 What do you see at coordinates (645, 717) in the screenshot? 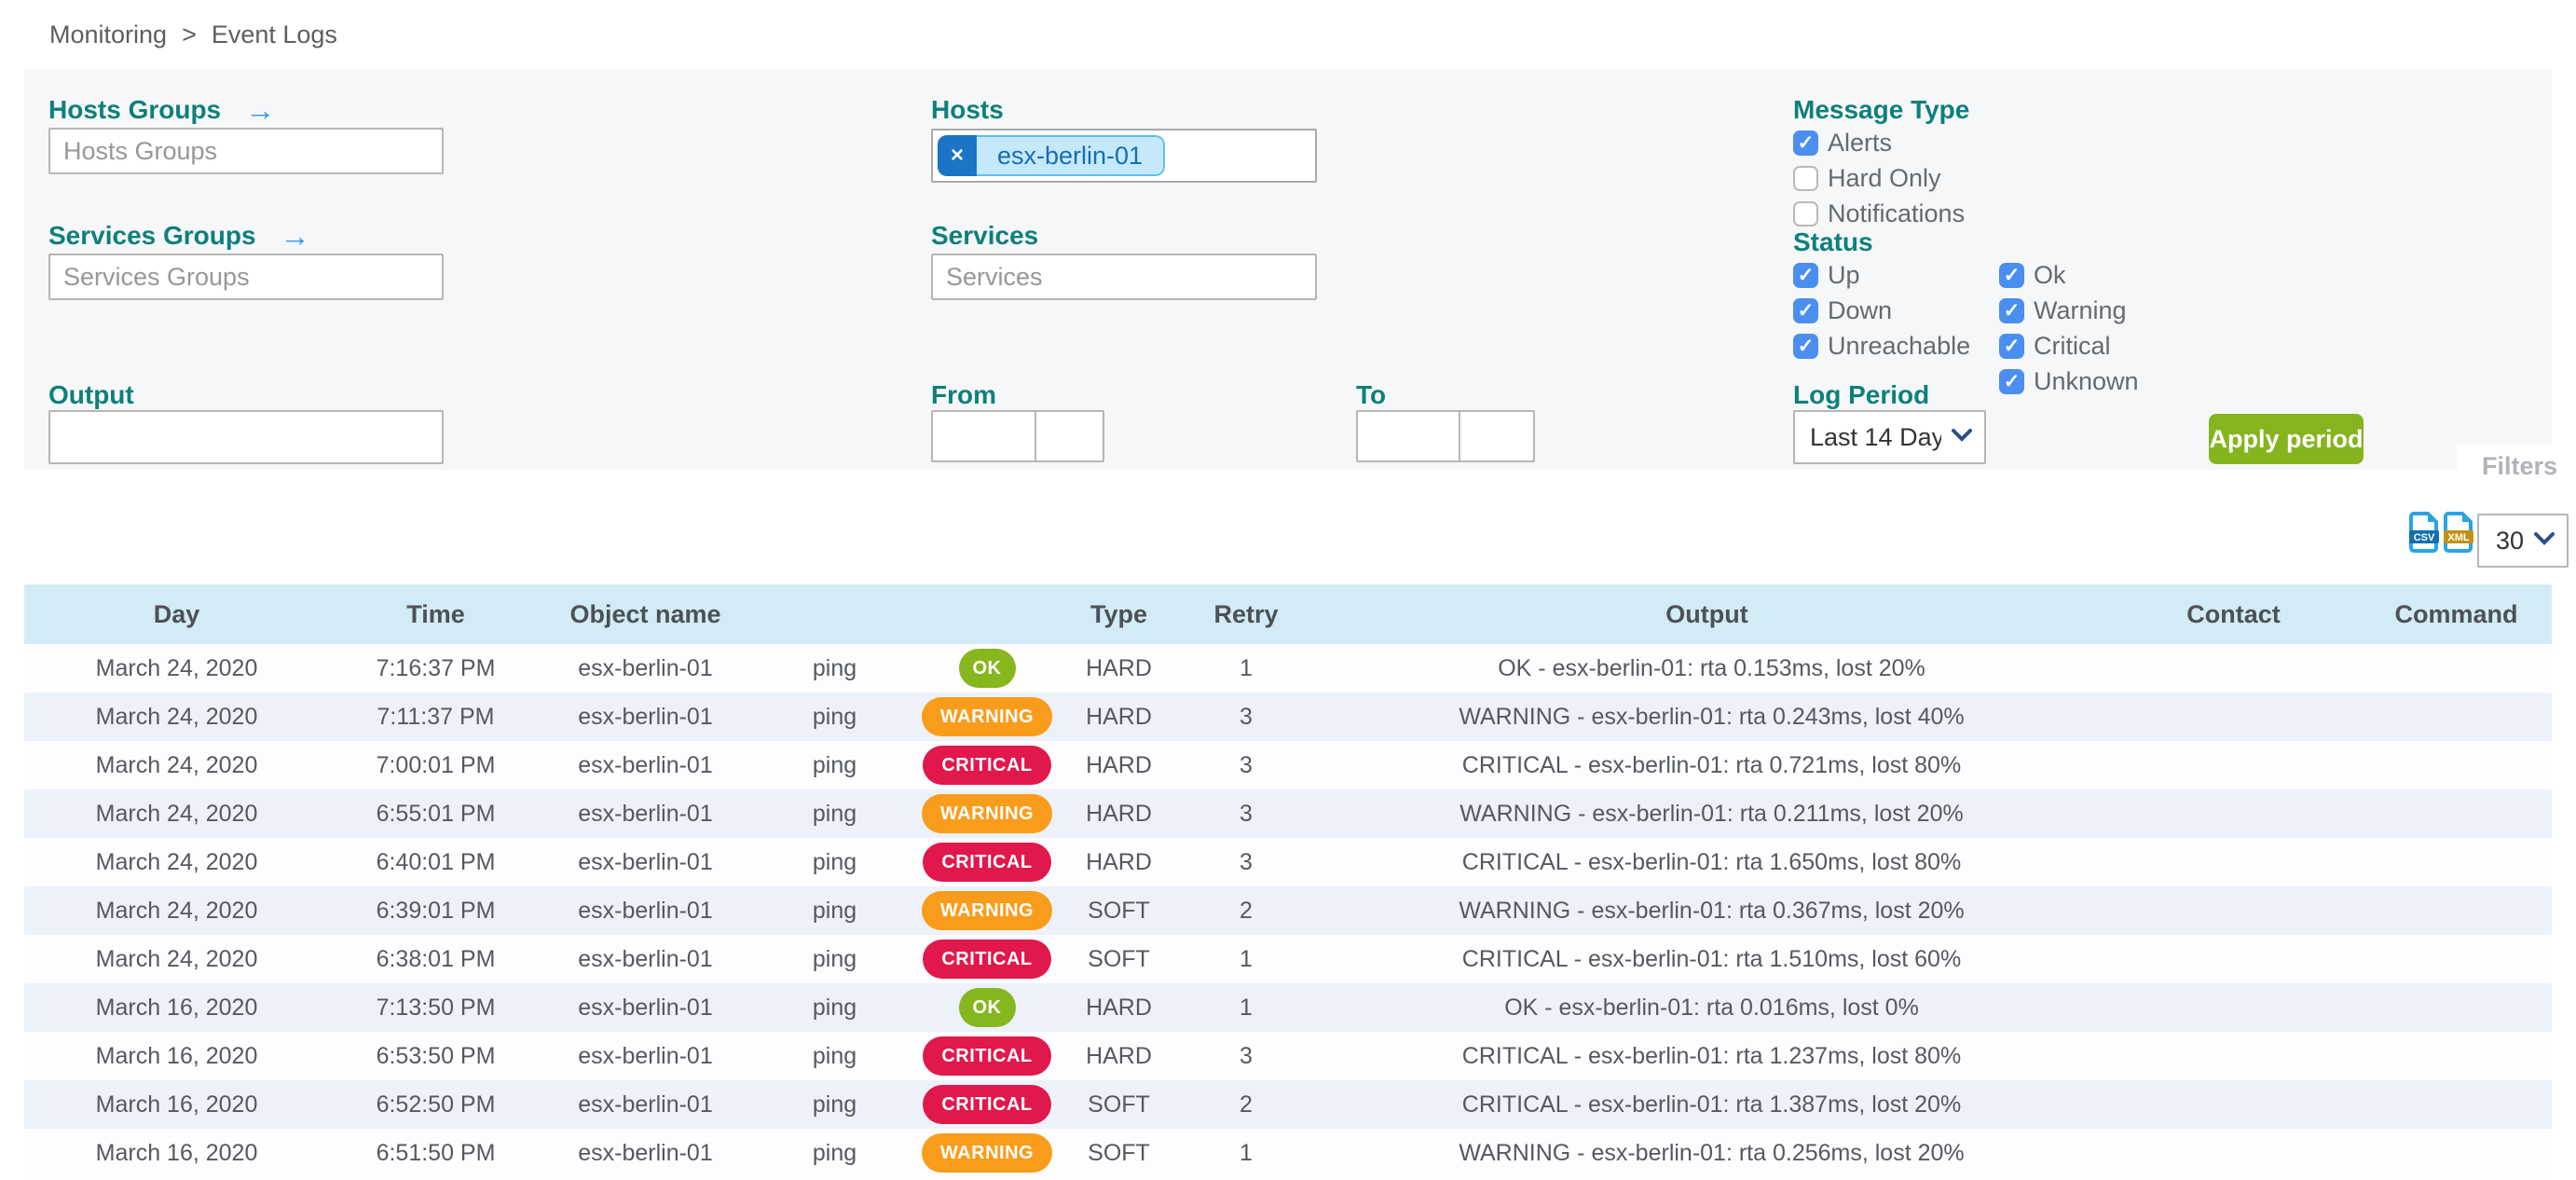
I see `cell-object-name: esx-berlin-01` at bounding box center [645, 717].